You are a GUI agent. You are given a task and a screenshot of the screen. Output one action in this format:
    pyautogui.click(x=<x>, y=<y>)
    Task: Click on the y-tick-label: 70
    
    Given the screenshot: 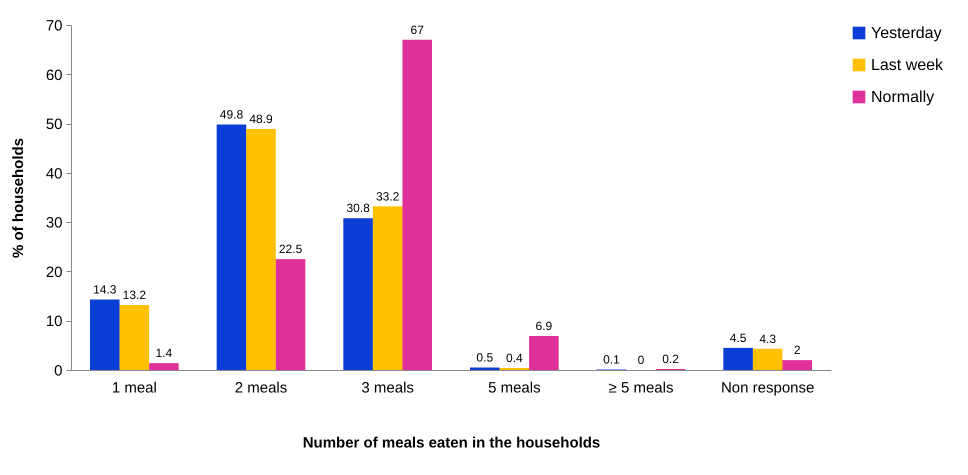 What is the action you would take?
    pyautogui.click(x=54, y=26)
    